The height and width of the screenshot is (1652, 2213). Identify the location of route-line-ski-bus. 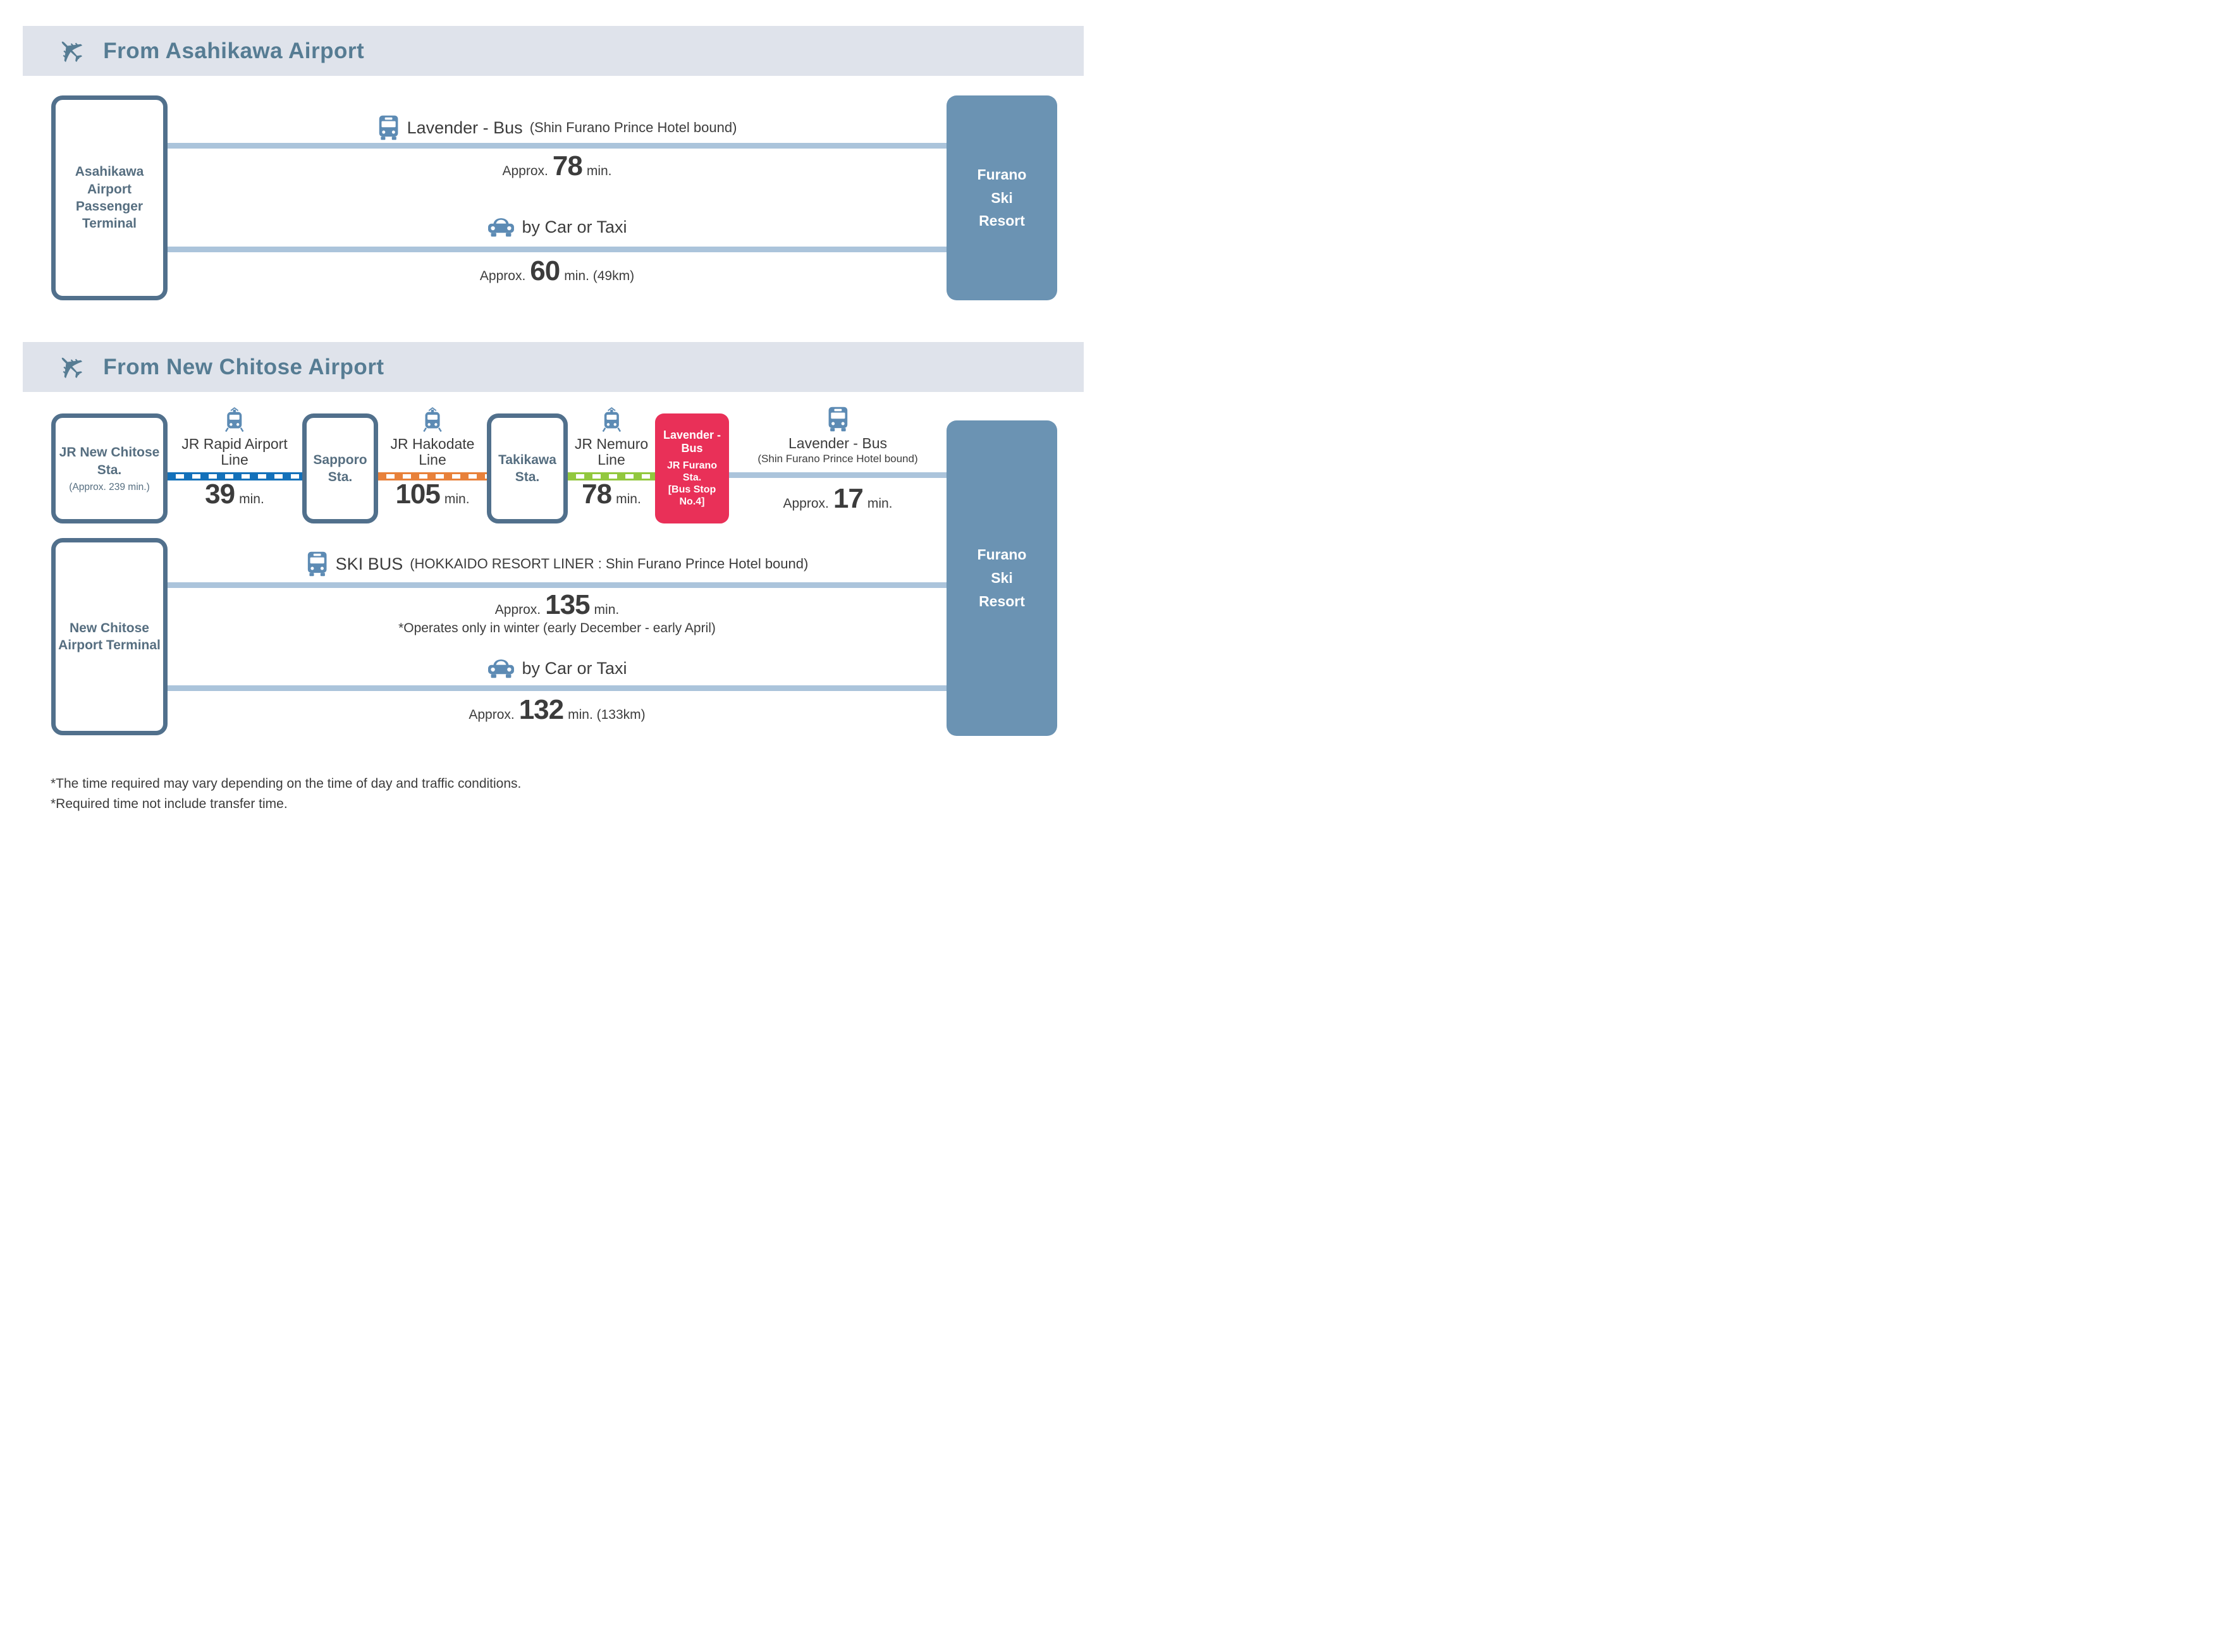
(558, 585).